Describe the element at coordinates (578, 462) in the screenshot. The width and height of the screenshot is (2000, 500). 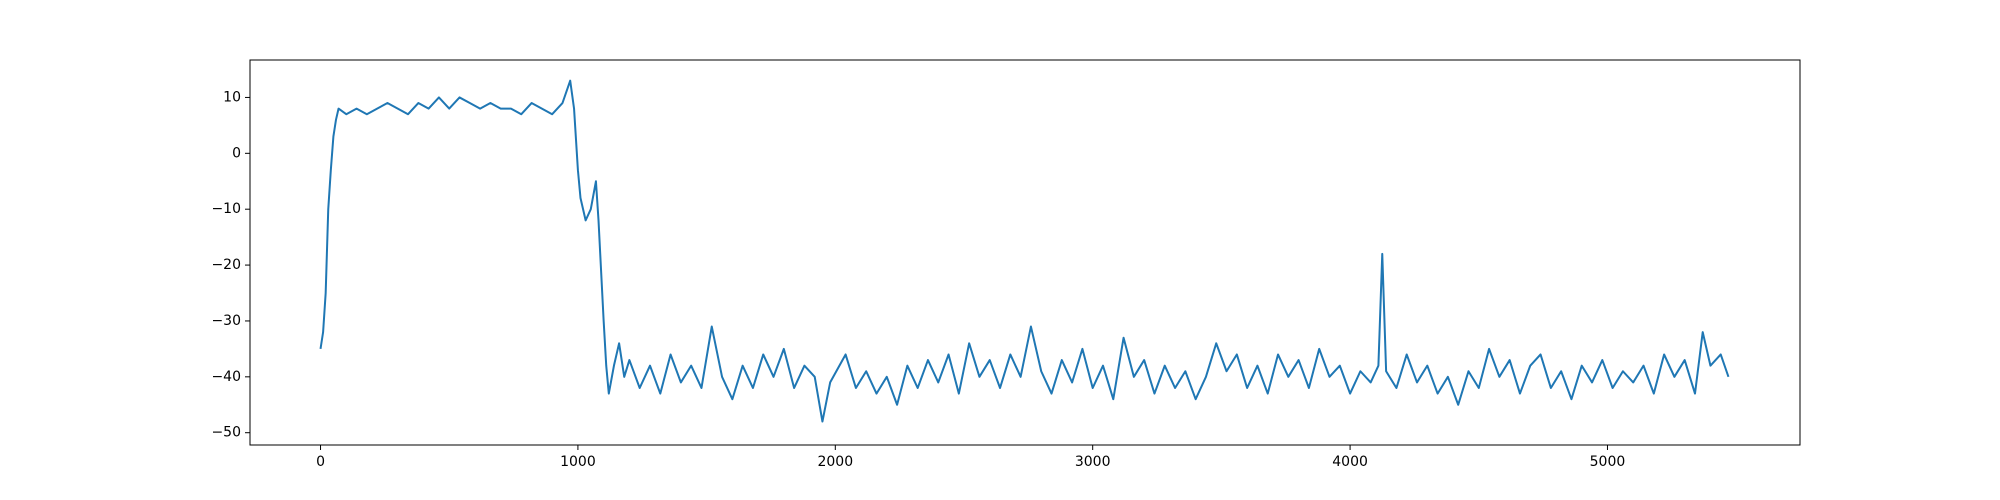
I see `x-tick-label: 1000` at that location.